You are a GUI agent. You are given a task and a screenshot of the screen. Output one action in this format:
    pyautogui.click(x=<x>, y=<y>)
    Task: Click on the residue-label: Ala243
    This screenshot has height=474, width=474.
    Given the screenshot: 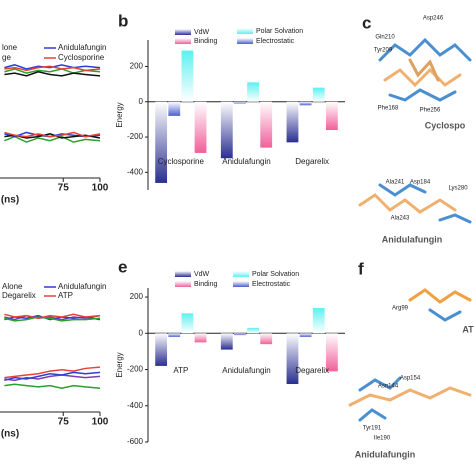 What is the action you would take?
    pyautogui.click(x=400, y=219)
    